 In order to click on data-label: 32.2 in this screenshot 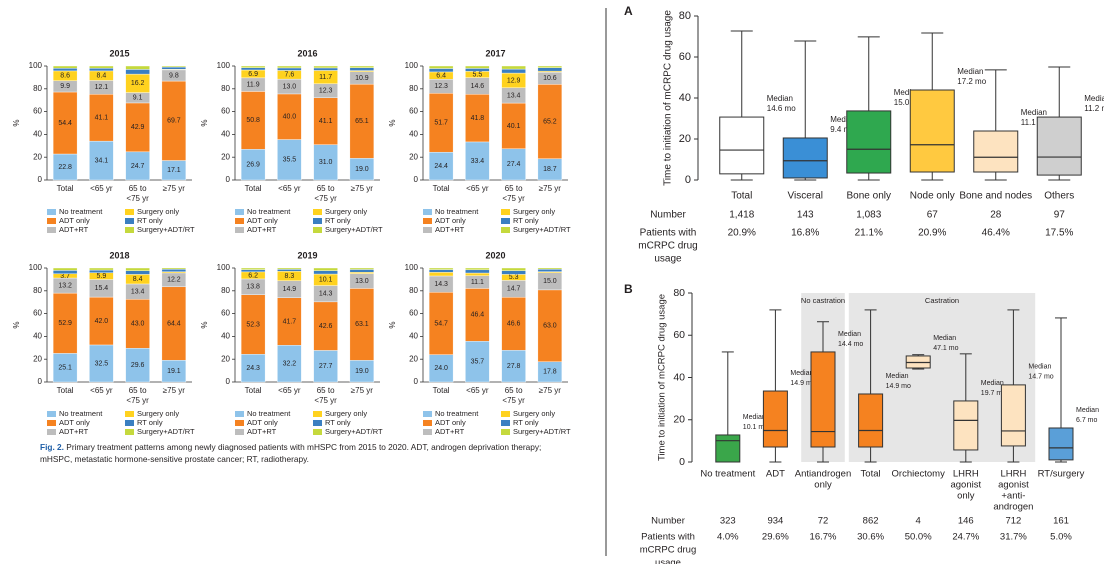, I will do `click(290, 363)`.